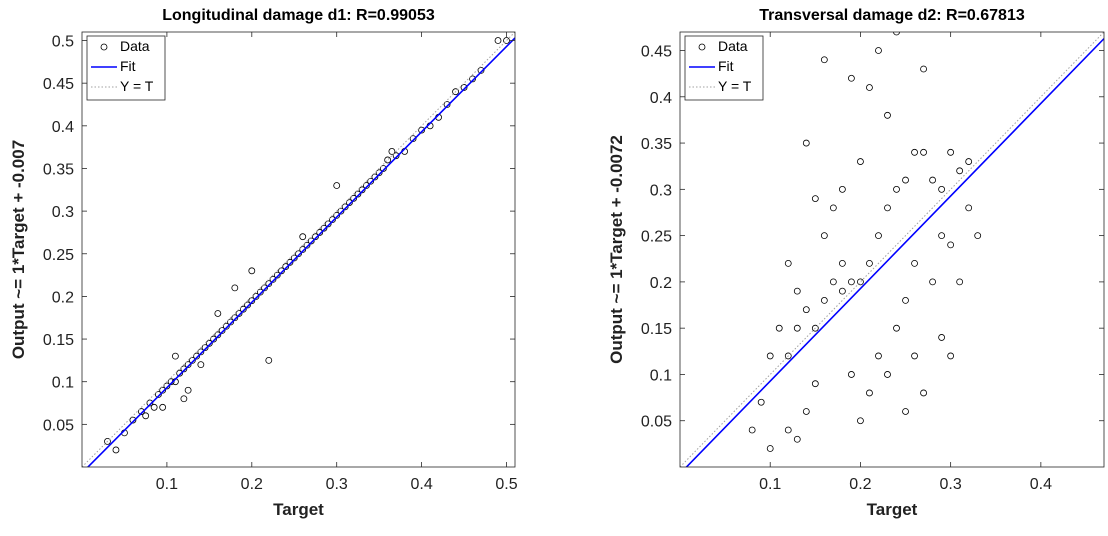  What do you see at coordinates (58, 425) in the screenshot?
I see `y-tick-label: 0.05` at bounding box center [58, 425].